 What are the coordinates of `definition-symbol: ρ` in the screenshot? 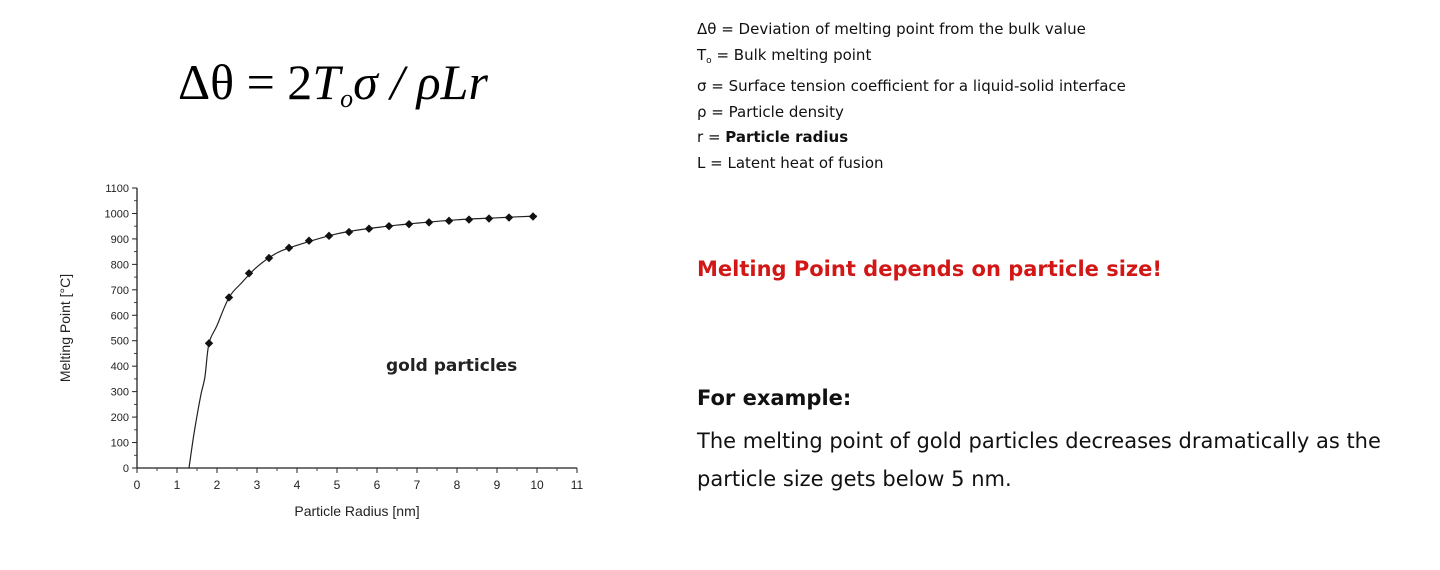 It's located at (702, 111).